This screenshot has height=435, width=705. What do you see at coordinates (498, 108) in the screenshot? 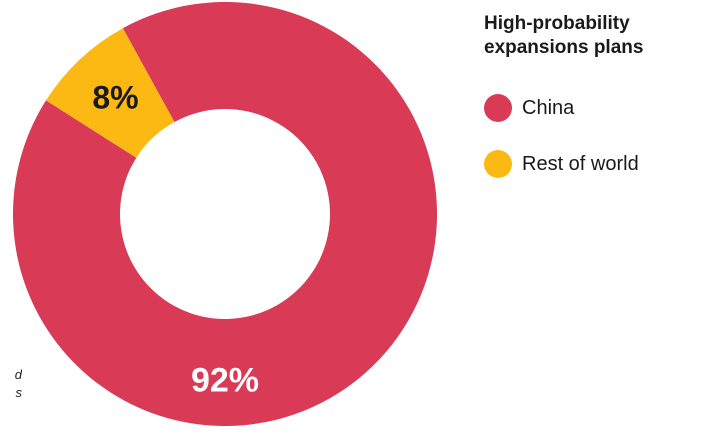
I see `legend-swatch-china` at bounding box center [498, 108].